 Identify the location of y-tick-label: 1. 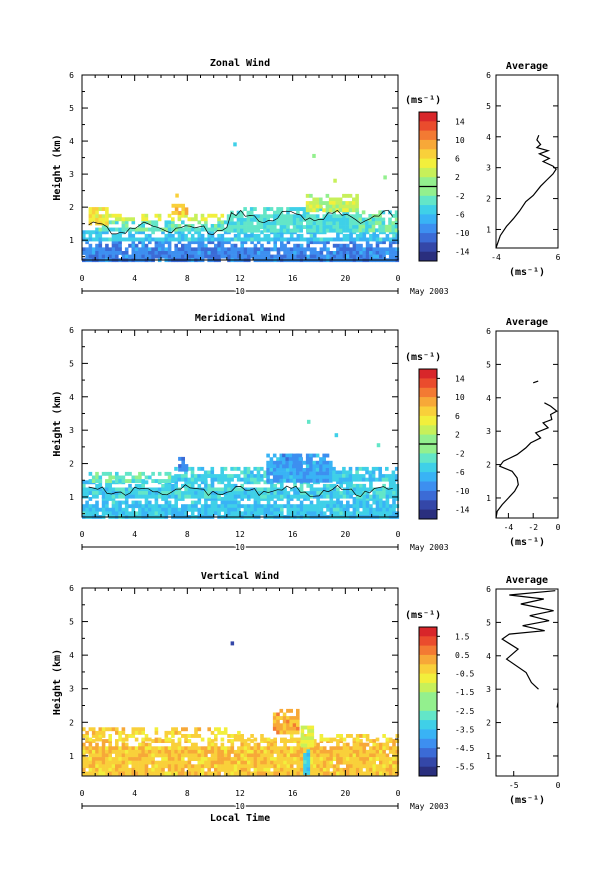
(71, 240).